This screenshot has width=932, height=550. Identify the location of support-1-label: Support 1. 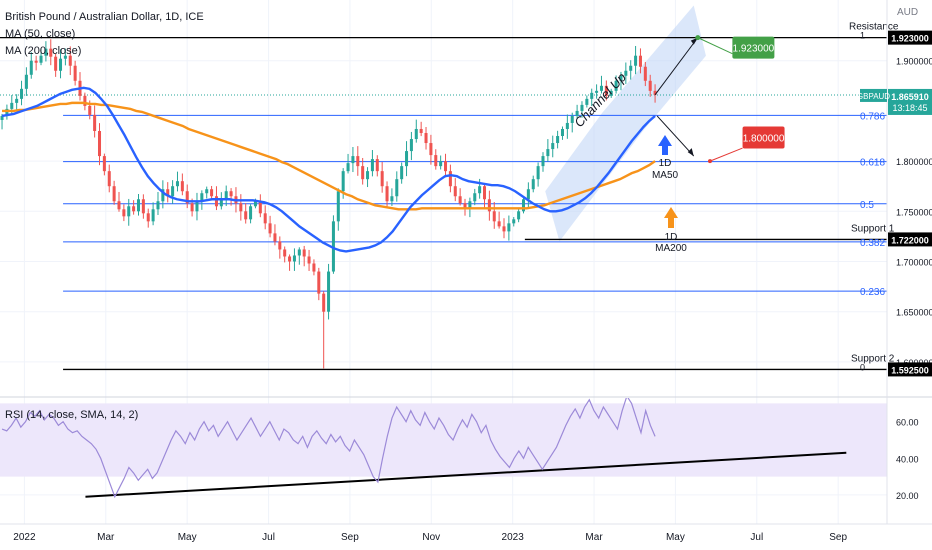
(873, 228).